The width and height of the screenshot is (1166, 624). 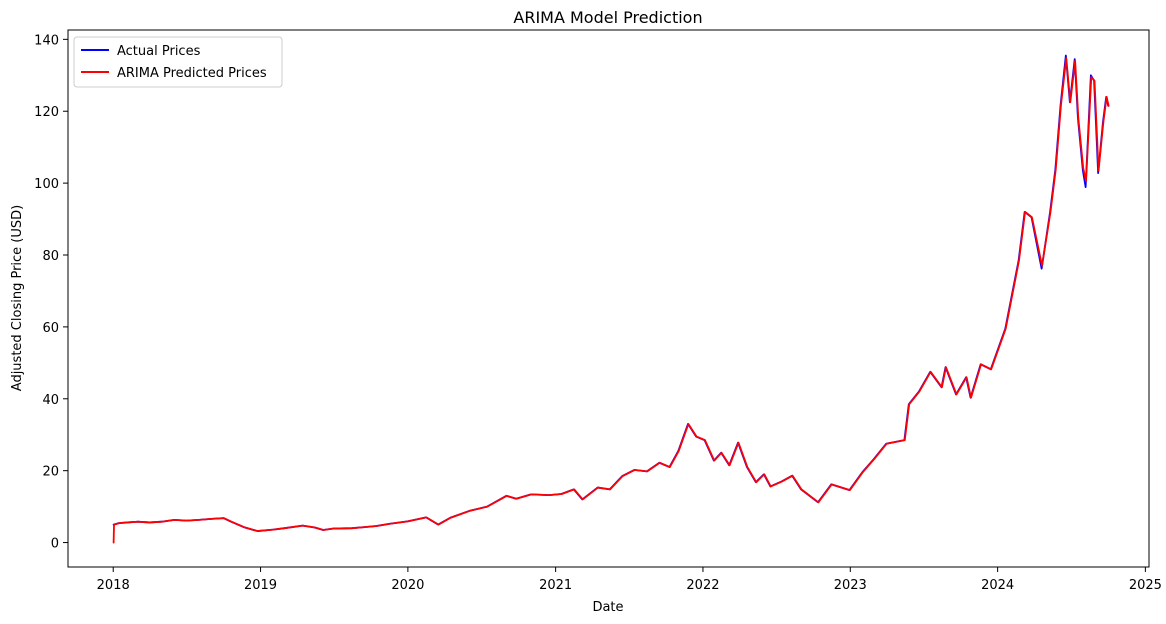 What do you see at coordinates (850, 585) in the screenshot?
I see `x-tick-label: 2023` at bounding box center [850, 585].